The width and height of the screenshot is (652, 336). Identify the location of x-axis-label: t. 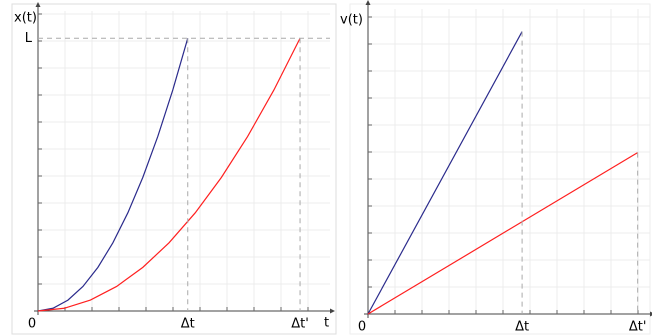
(326, 323).